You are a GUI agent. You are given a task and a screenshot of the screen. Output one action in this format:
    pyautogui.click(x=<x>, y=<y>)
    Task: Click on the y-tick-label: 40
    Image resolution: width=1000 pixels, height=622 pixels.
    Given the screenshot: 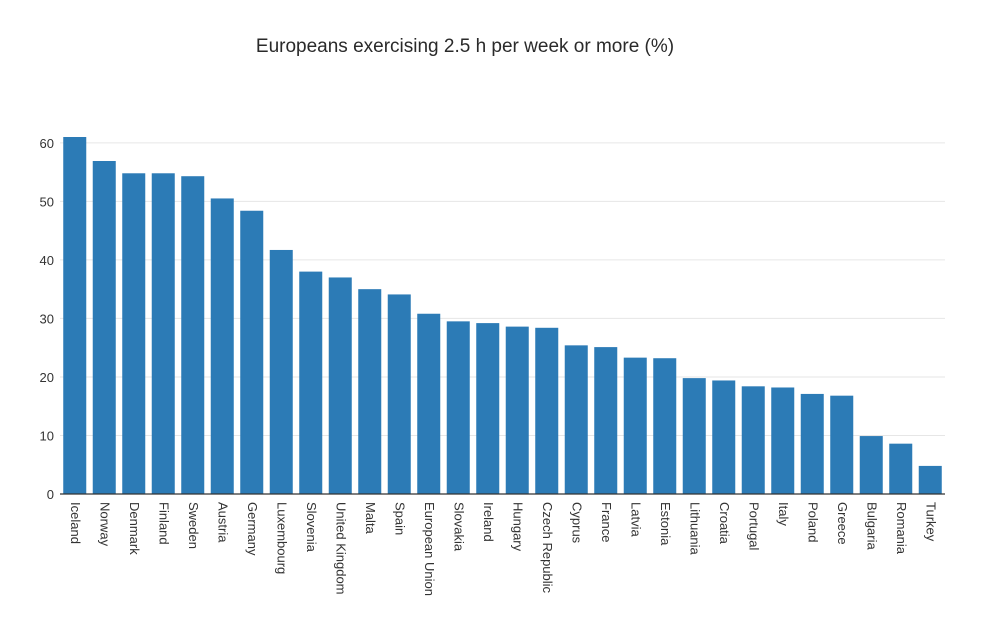 What is the action you would take?
    pyautogui.click(x=47, y=260)
    